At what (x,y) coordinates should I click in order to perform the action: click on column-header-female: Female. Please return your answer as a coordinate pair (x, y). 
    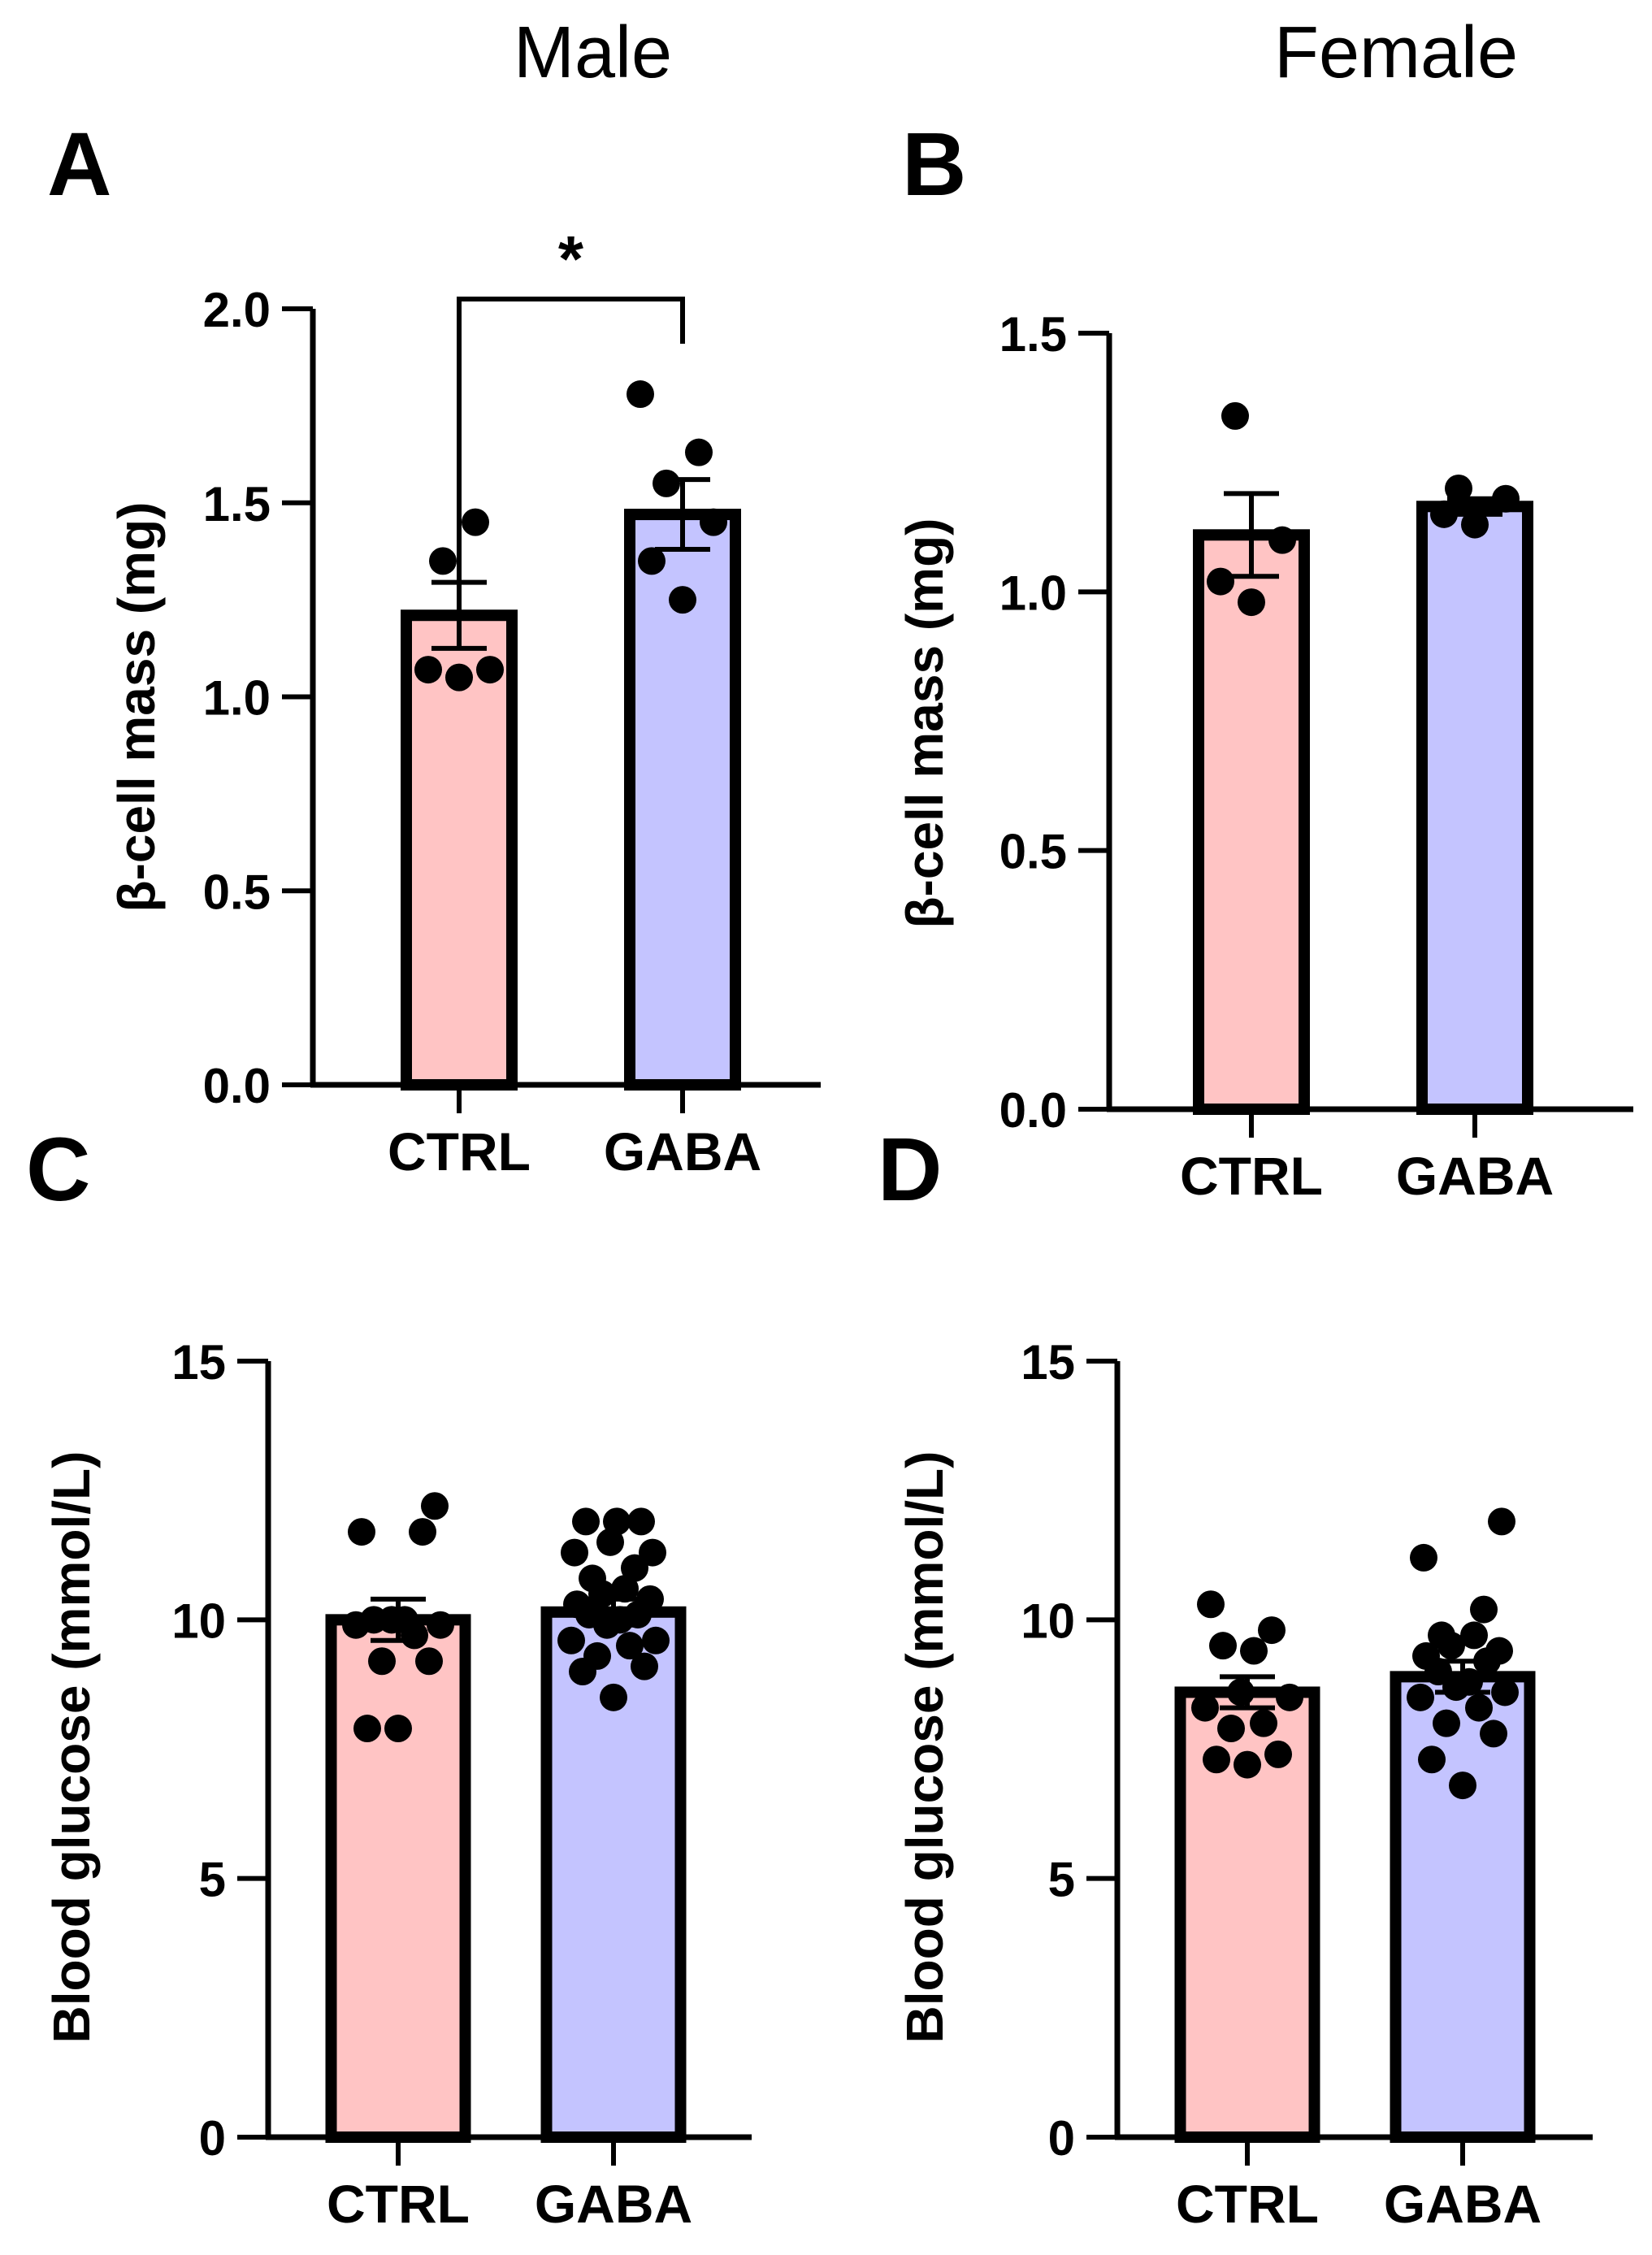
    Looking at the image, I should click on (1397, 53).